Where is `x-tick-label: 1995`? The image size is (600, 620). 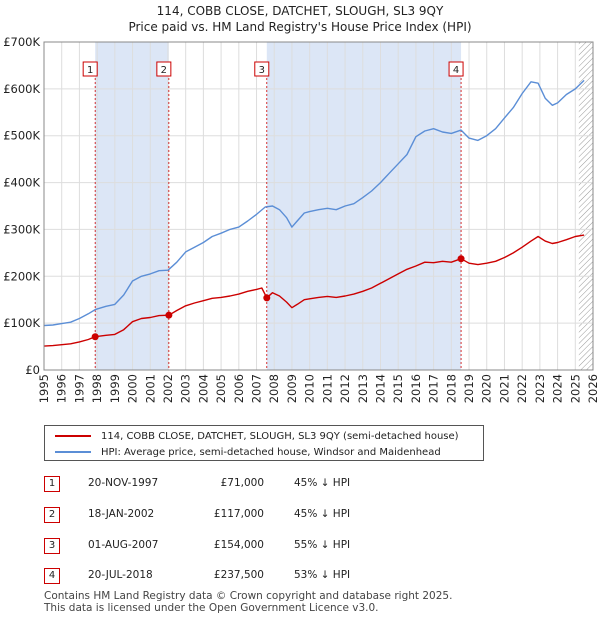
x-tick-label: 1995 is located at coordinates (44, 388).